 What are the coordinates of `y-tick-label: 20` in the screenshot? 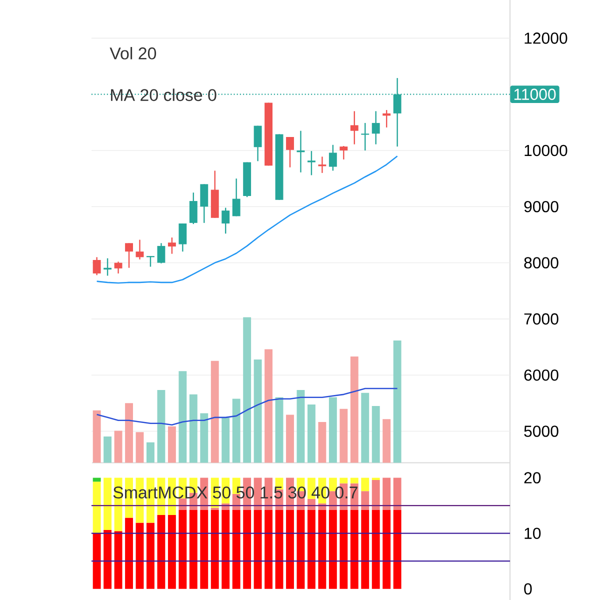 It's located at (532, 478).